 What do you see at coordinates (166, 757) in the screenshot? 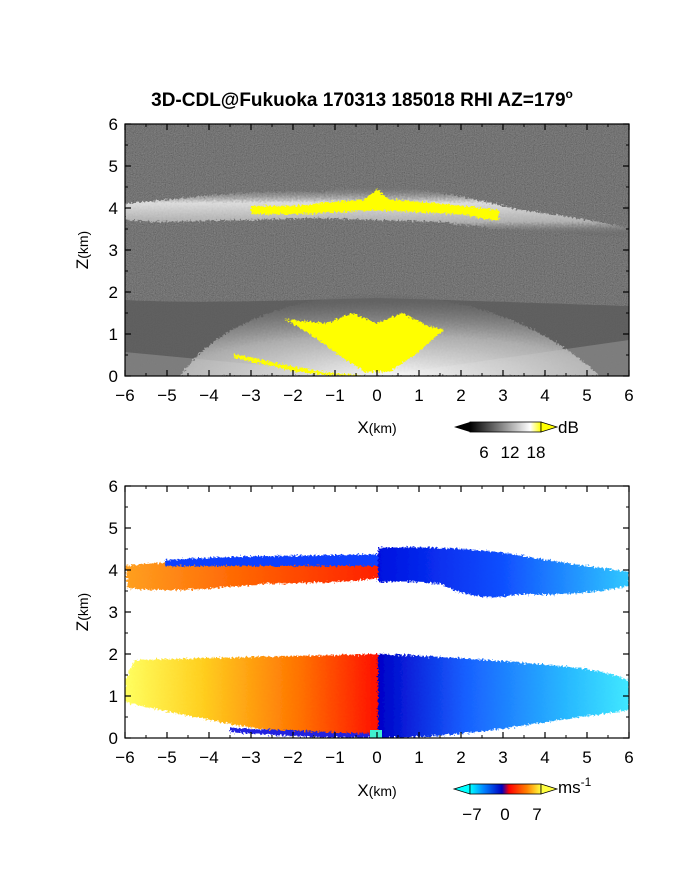
I see `x-tick-label-bottom: −5` at bounding box center [166, 757].